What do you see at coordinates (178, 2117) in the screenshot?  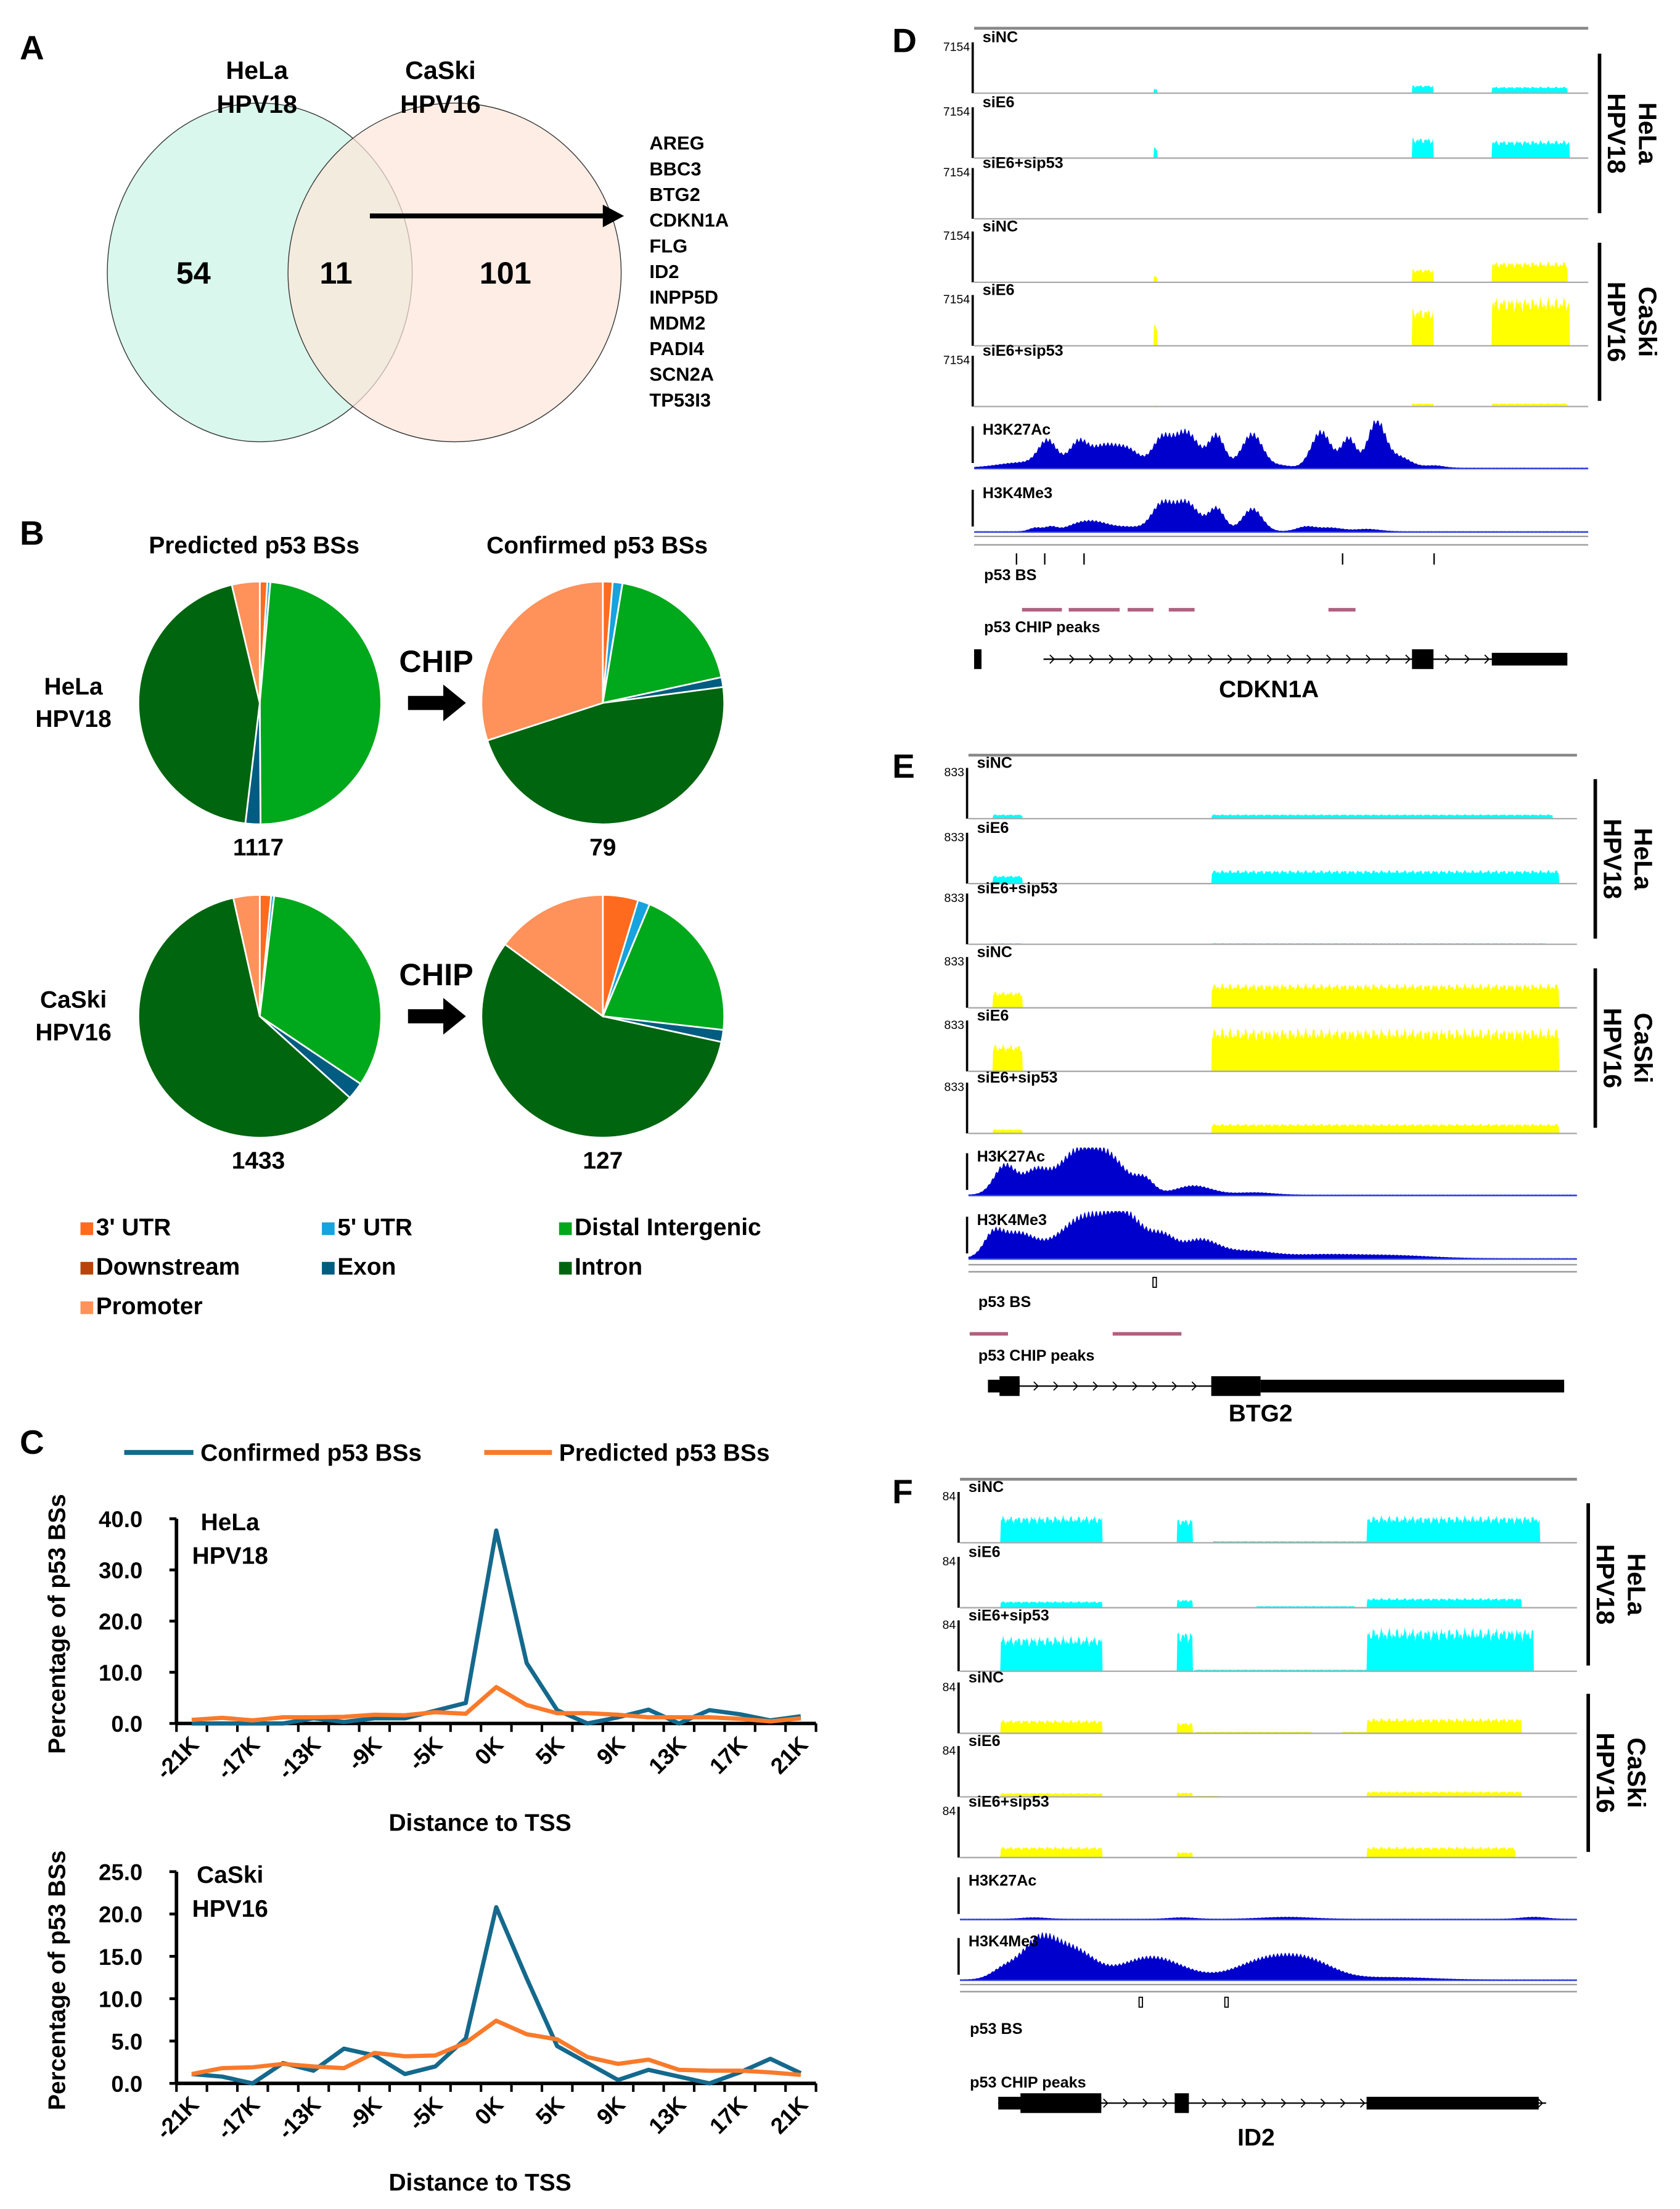 I see `x-tick-label: -21K` at bounding box center [178, 2117].